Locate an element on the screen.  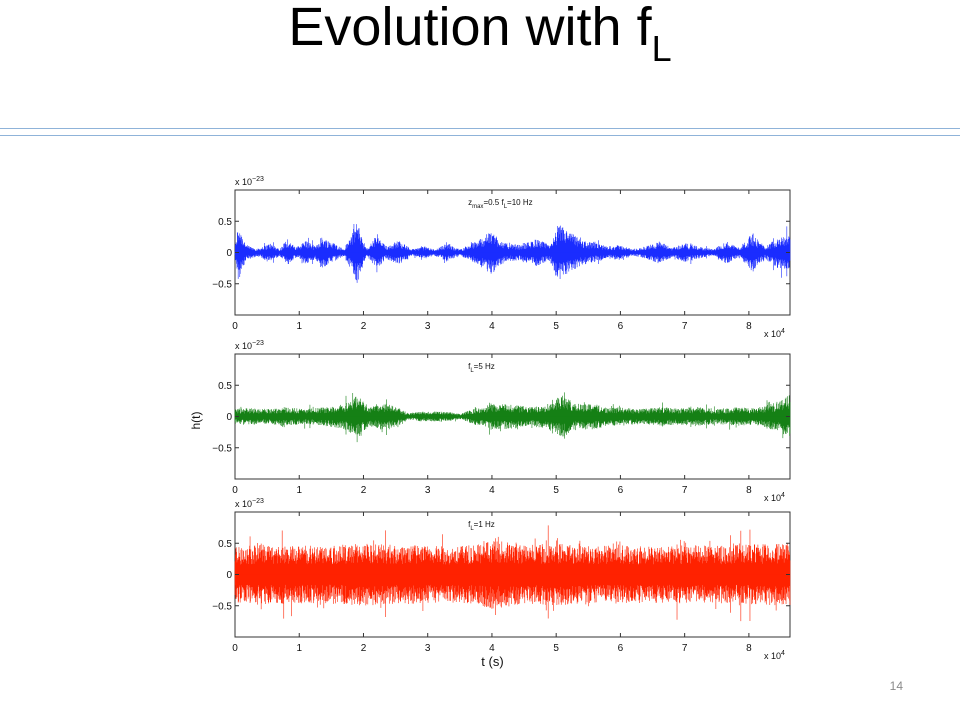
slide-title: Evolution with fL is located at coordinates (480, 34).